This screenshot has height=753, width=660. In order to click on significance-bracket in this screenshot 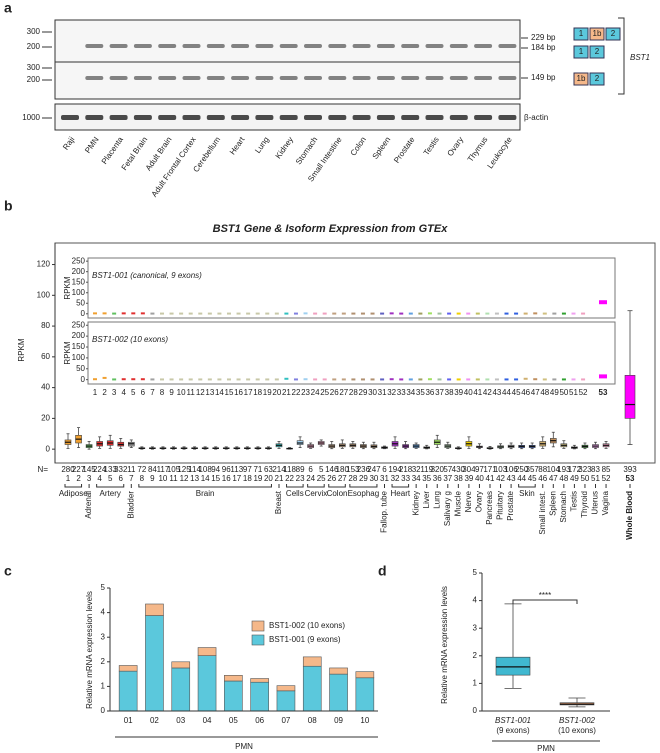, I will do `click(545, 601)`.